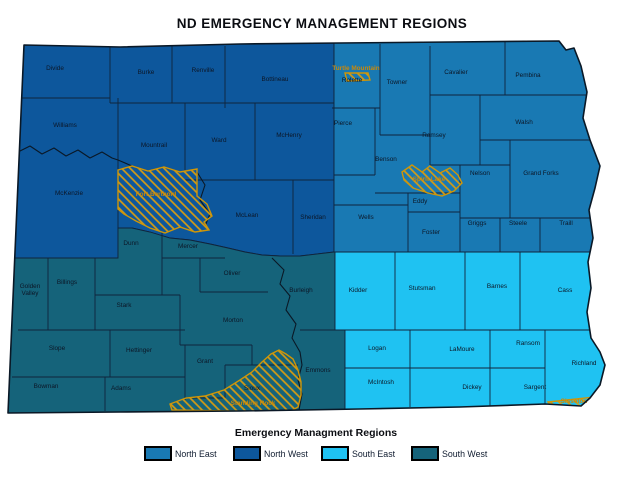  What do you see at coordinates (565, 290) in the screenshot?
I see `county-label-cass: Cass` at bounding box center [565, 290].